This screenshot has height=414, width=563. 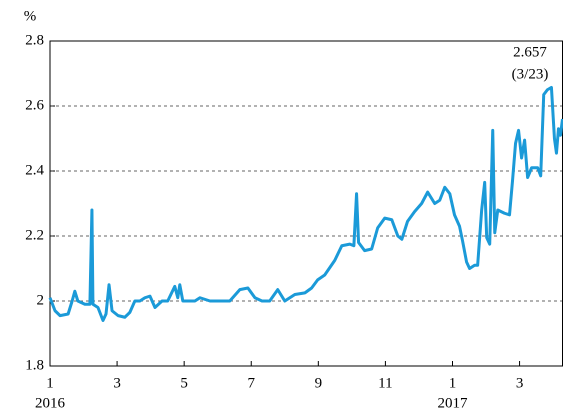 I want to click on y-tick-label: 1.8, so click(x=34, y=365).